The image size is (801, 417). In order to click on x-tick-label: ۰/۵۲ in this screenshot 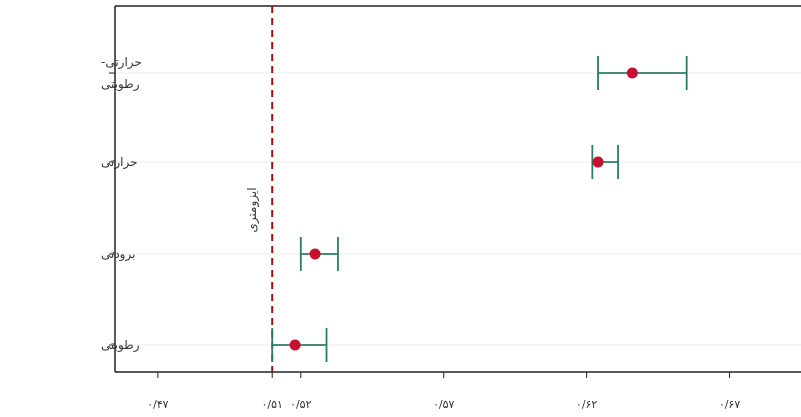, I will do `click(301, 404)`.